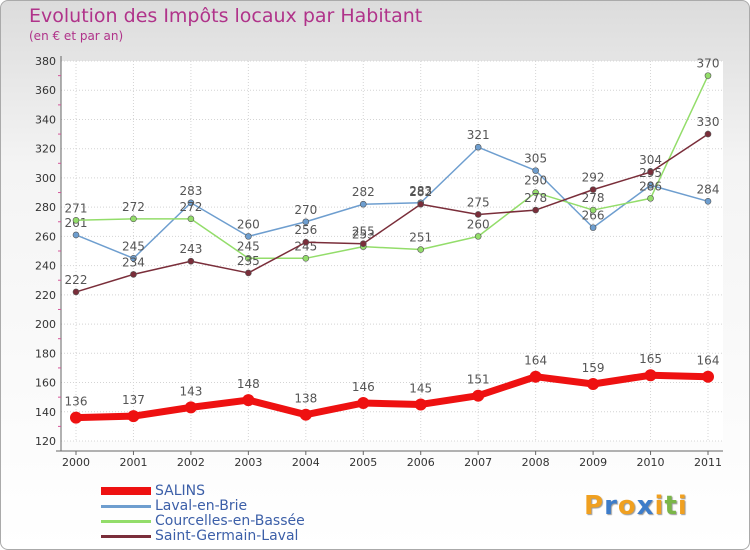 This screenshot has width=750, height=550. I want to click on chart-subtitle: (en € et par an), so click(76, 36).